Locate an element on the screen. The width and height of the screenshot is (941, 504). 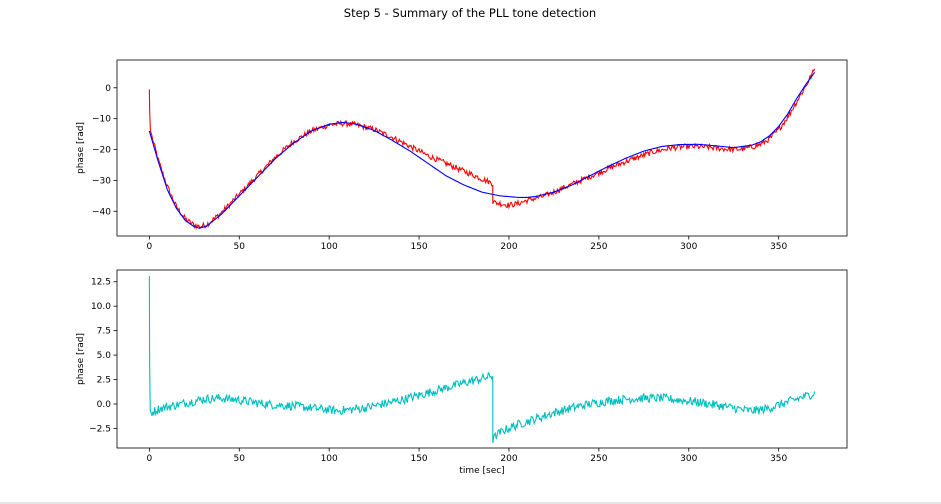
x-axis-label: time [sec] is located at coordinates (481, 471).